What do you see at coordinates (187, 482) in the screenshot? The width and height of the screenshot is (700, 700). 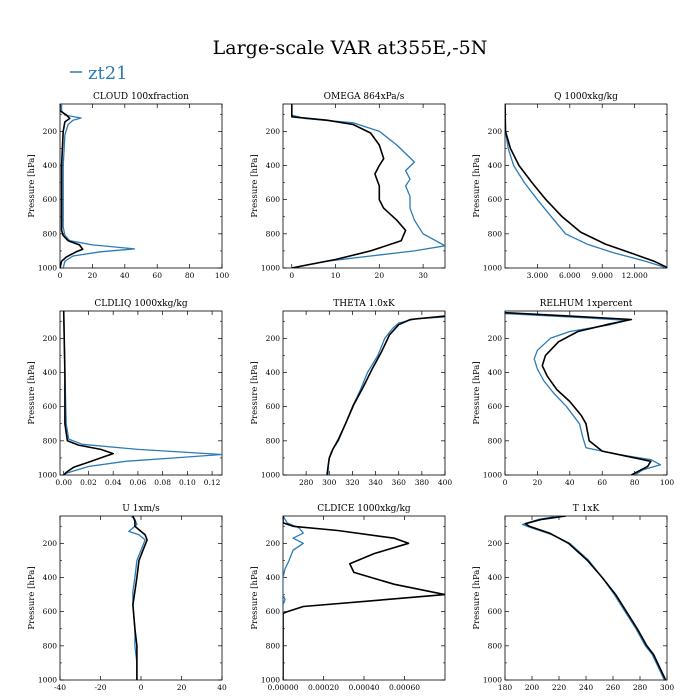 I see `x-tick-label: 0.10` at bounding box center [187, 482].